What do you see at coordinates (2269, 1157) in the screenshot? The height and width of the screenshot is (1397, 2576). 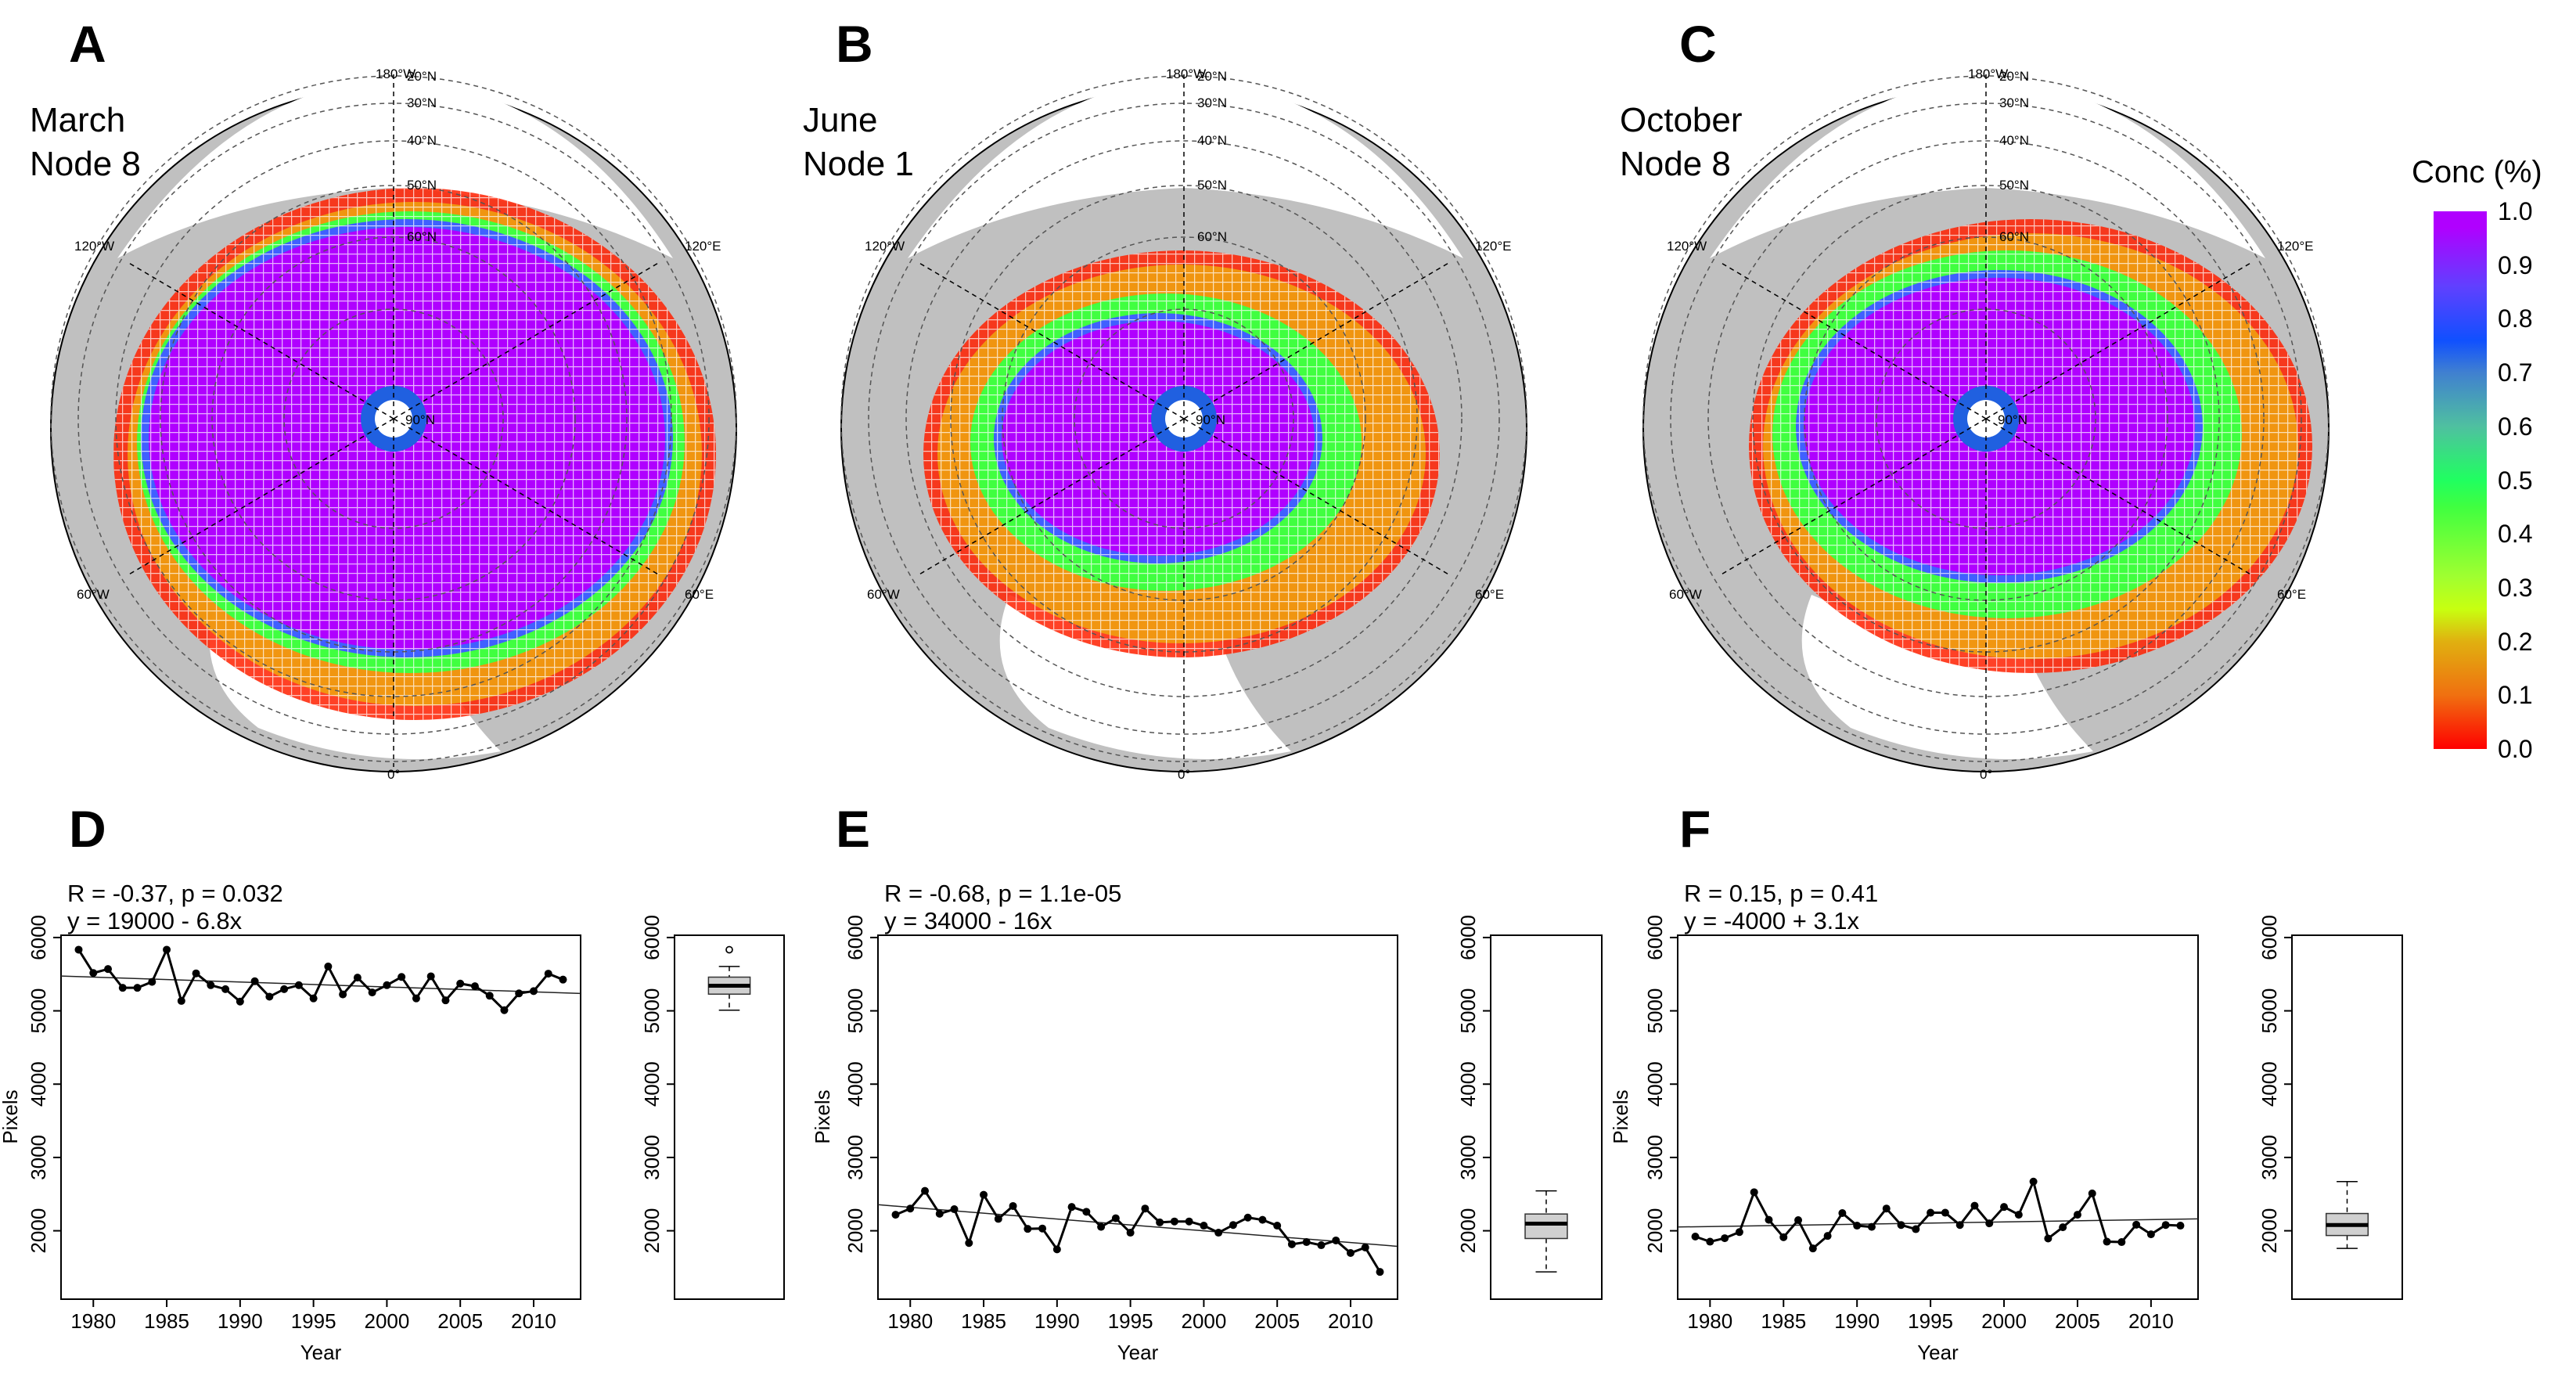 I see `box-y-tick-label: 3000` at bounding box center [2269, 1157].